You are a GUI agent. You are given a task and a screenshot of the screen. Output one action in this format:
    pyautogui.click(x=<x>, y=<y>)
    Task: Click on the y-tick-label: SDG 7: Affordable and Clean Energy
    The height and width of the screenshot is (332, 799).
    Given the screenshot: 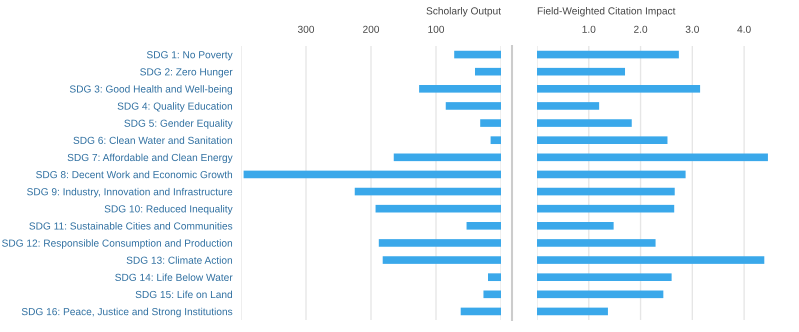 What is the action you would take?
    pyautogui.click(x=150, y=159)
    